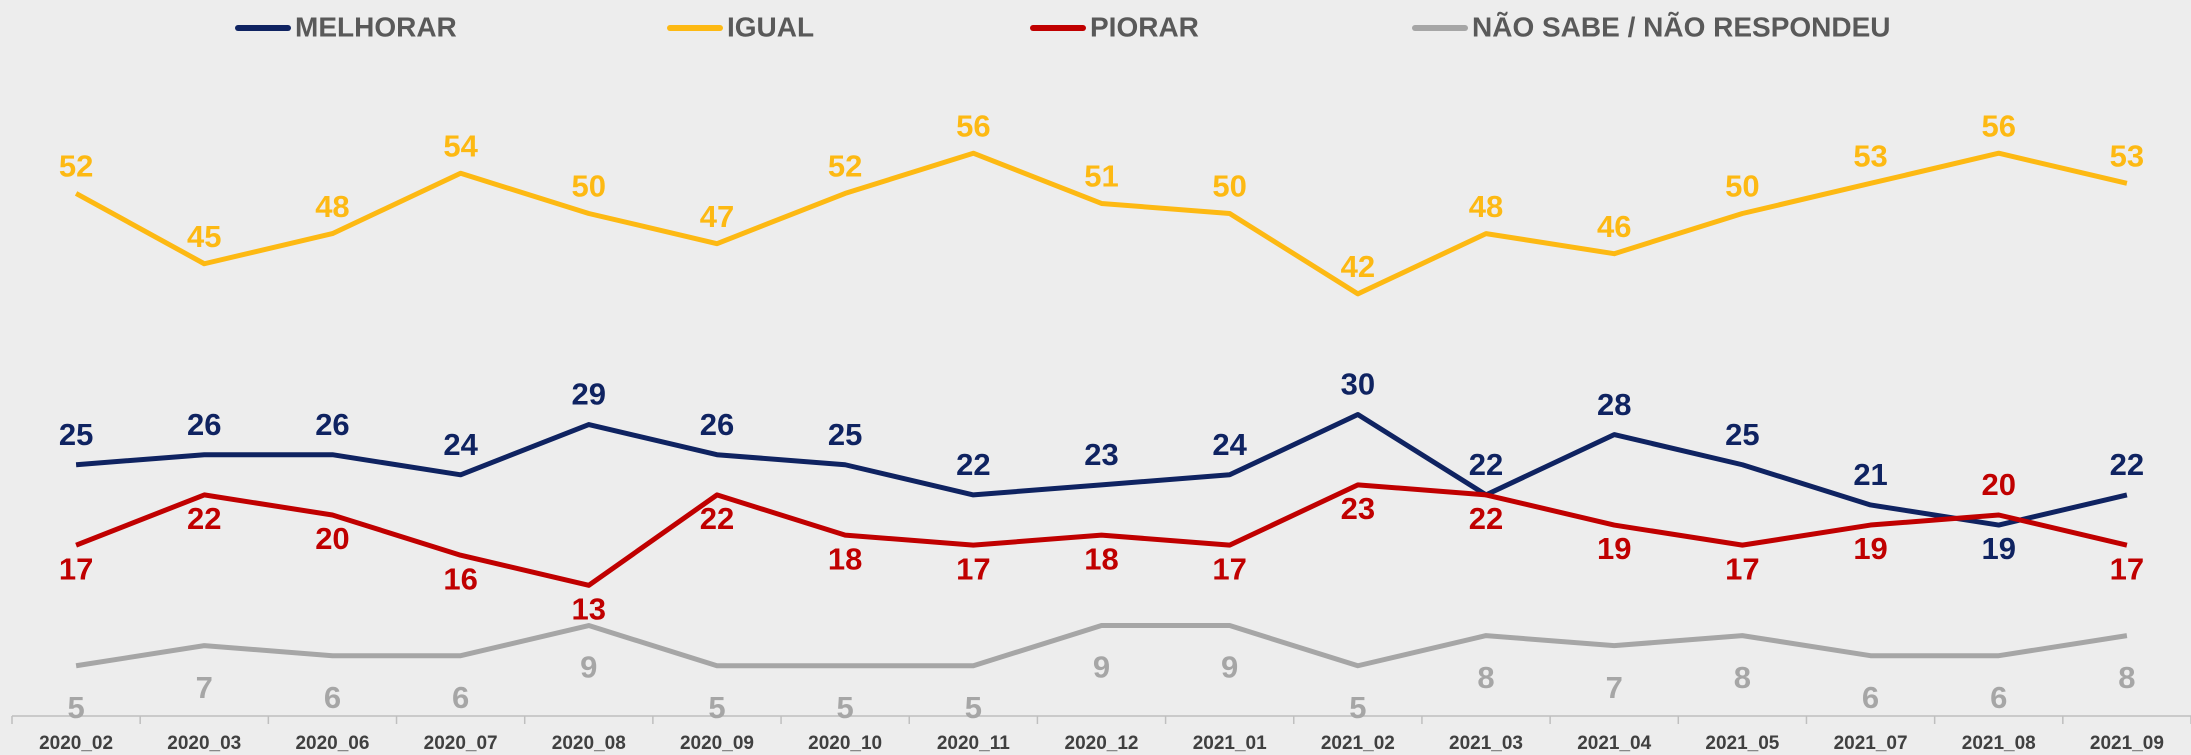 Image resolution: width=2191 pixels, height=755 pixels. I want to click on data-label: 42, so click(1358, 266).